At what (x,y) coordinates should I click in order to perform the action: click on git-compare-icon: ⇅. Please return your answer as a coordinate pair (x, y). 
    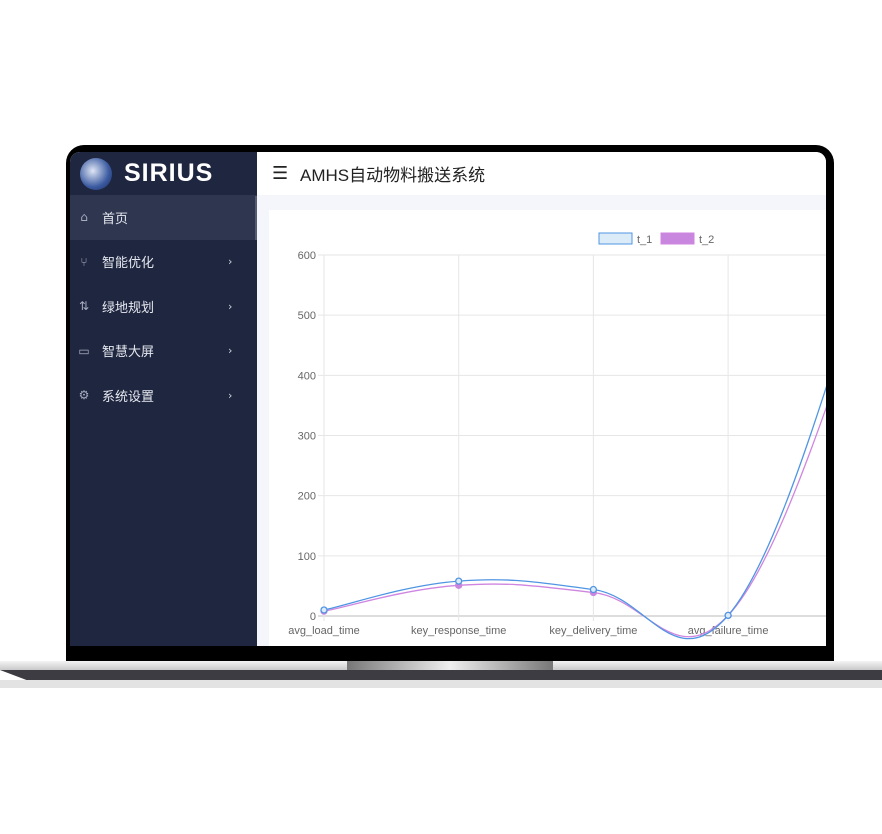
    Looking at the image, I should click on (84, 306).